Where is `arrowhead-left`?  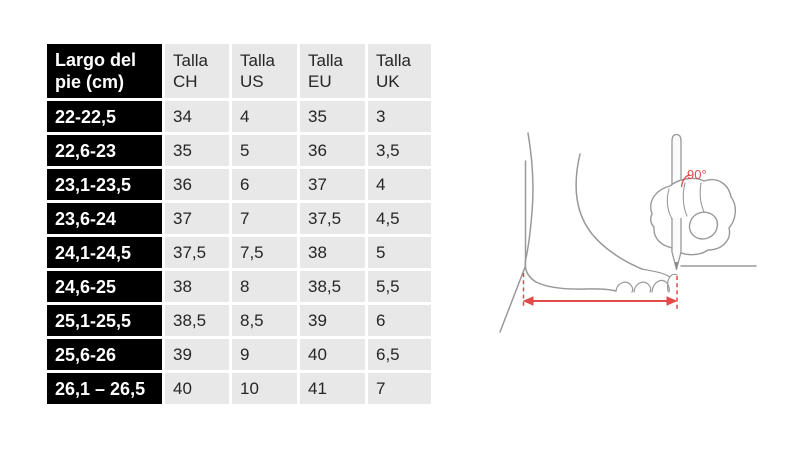 arrowhead-left is located at coordinates (528, 301).